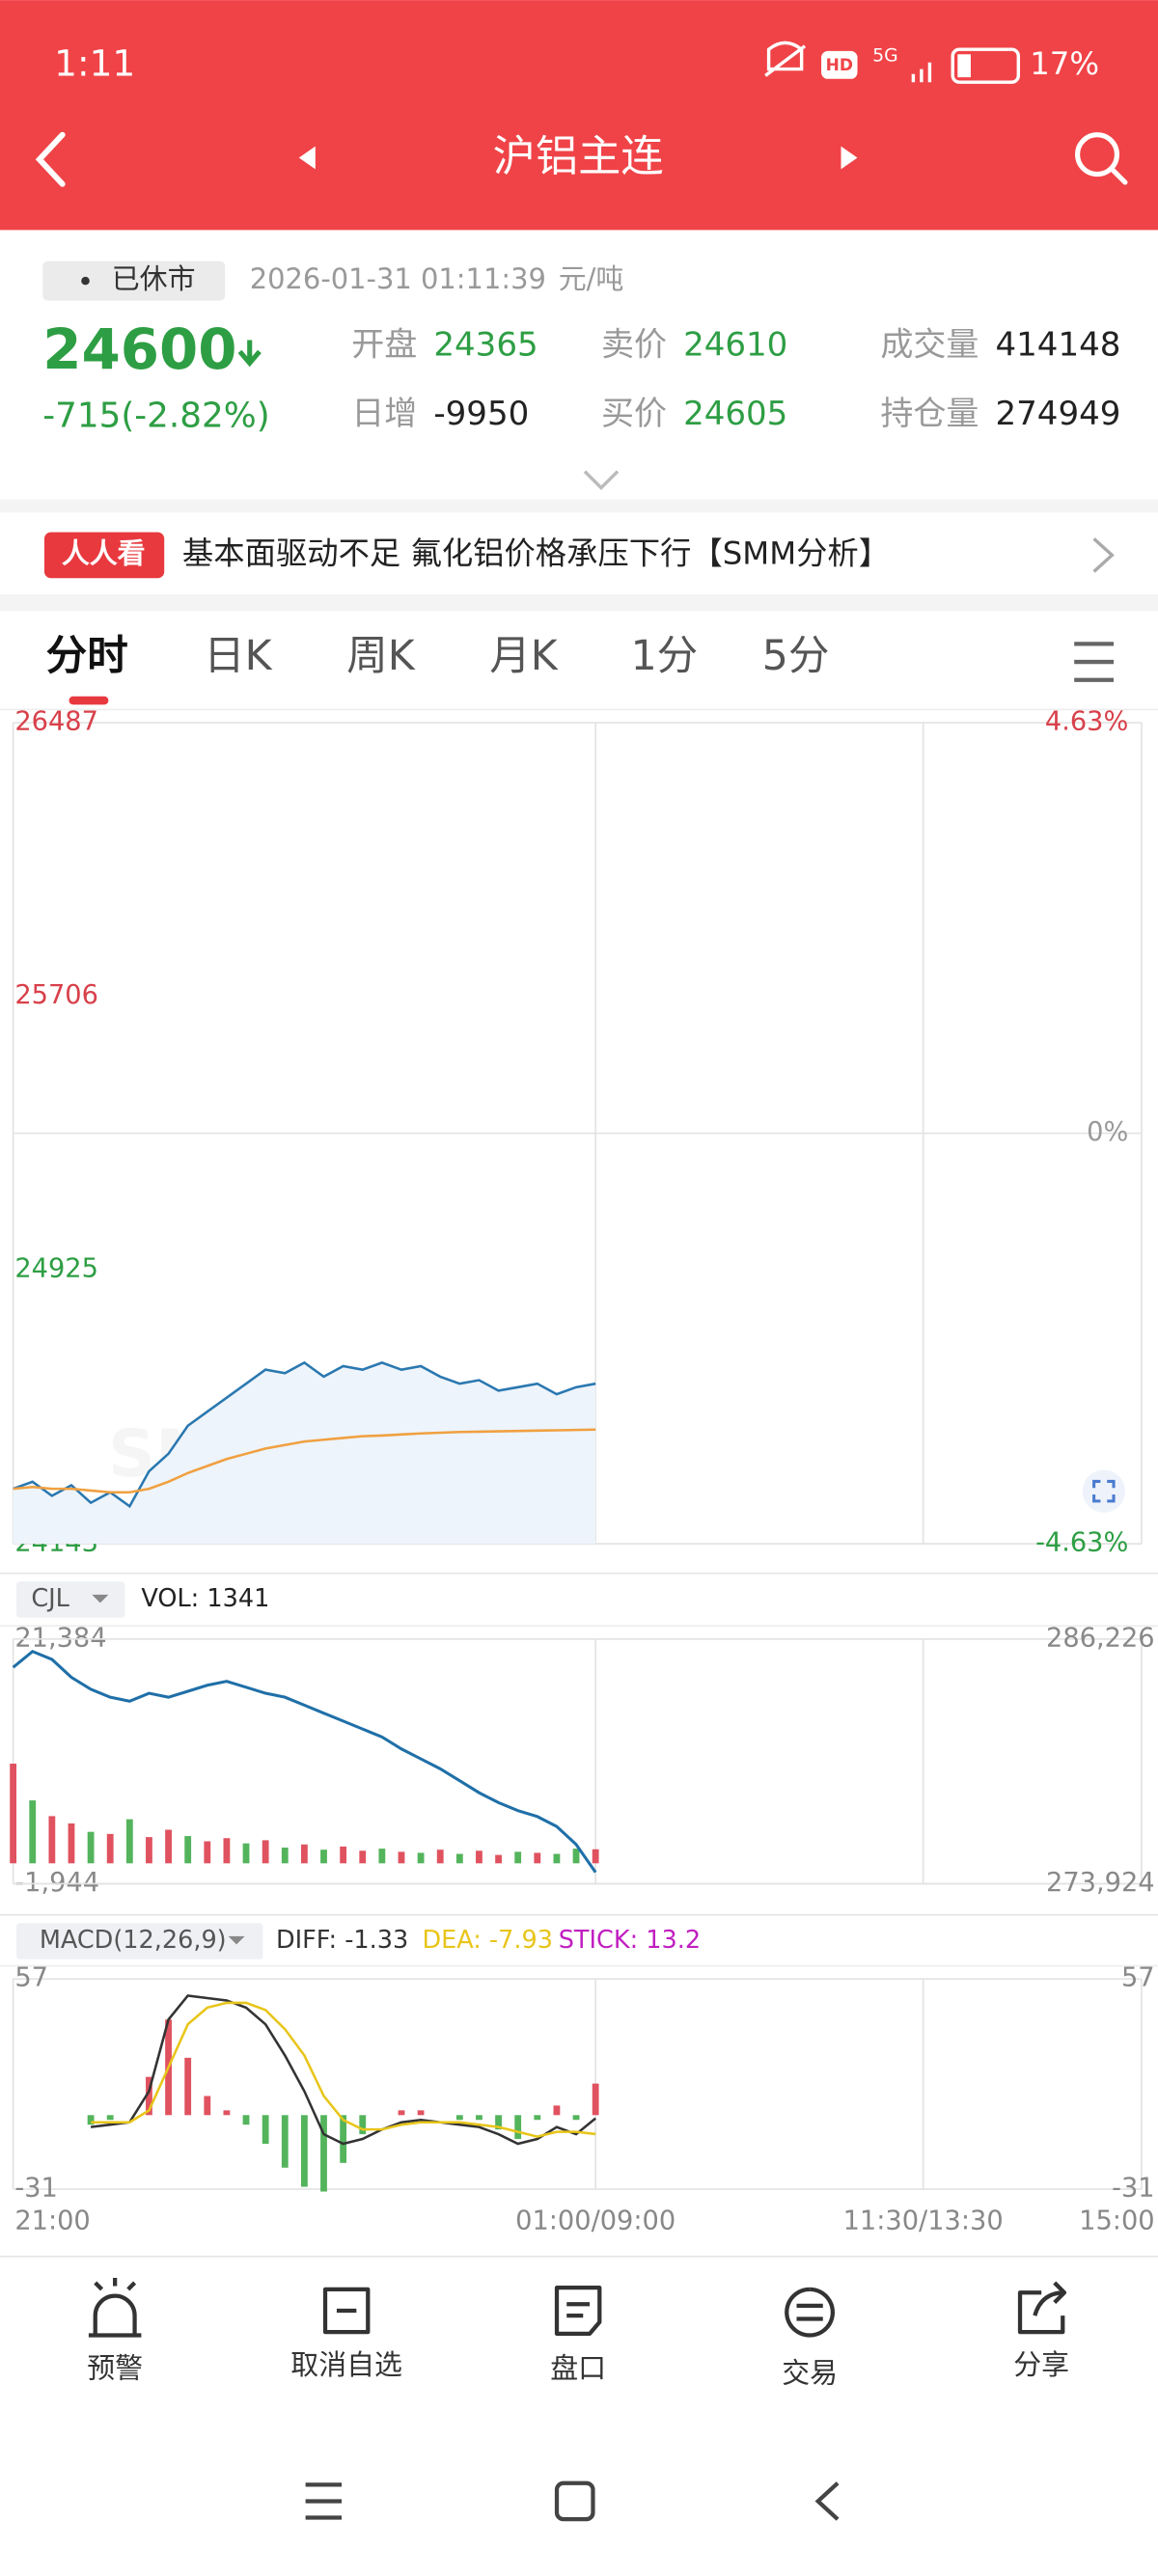  I want to click on x-tick-label: 21:00, so click(52, 2221).